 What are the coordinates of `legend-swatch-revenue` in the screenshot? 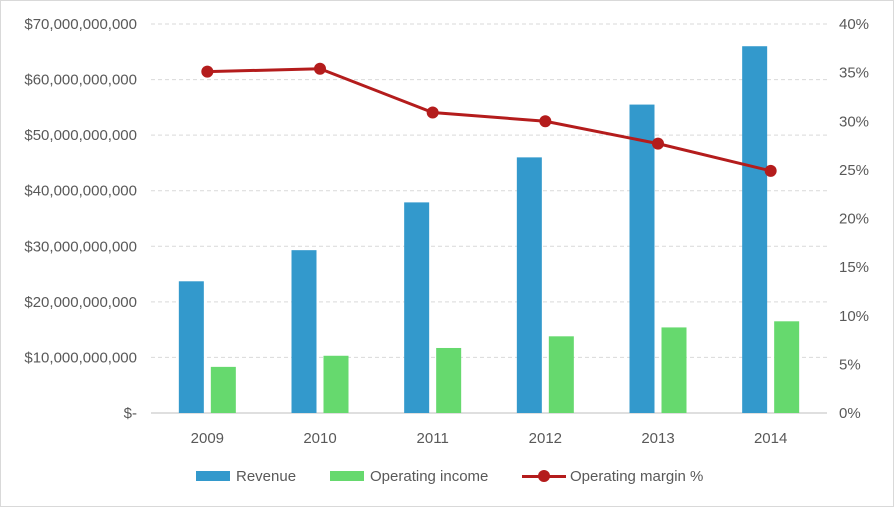 It's located at (213, 476).